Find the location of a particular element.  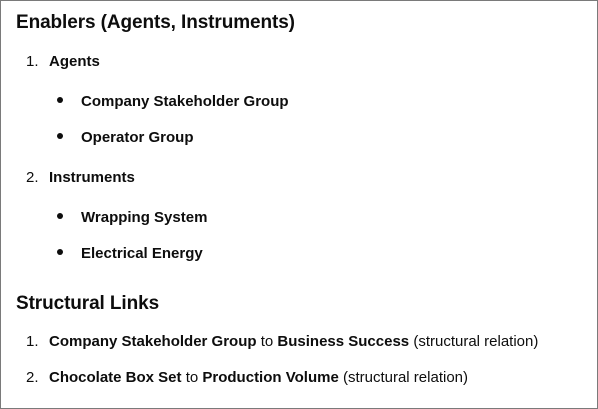

link-target: Production Volume is located at coordinates (270, 377).